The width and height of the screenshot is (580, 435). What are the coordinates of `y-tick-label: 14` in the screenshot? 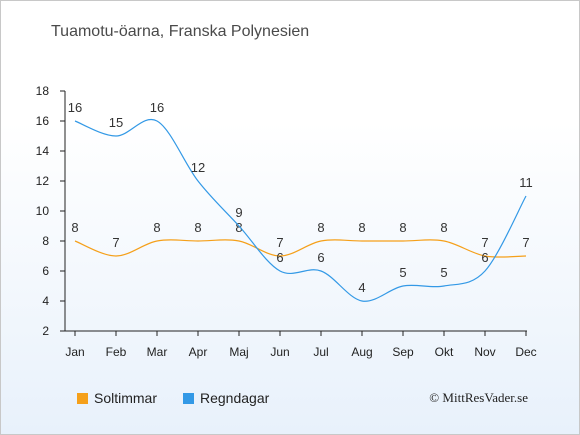 It's located at (43, 151).